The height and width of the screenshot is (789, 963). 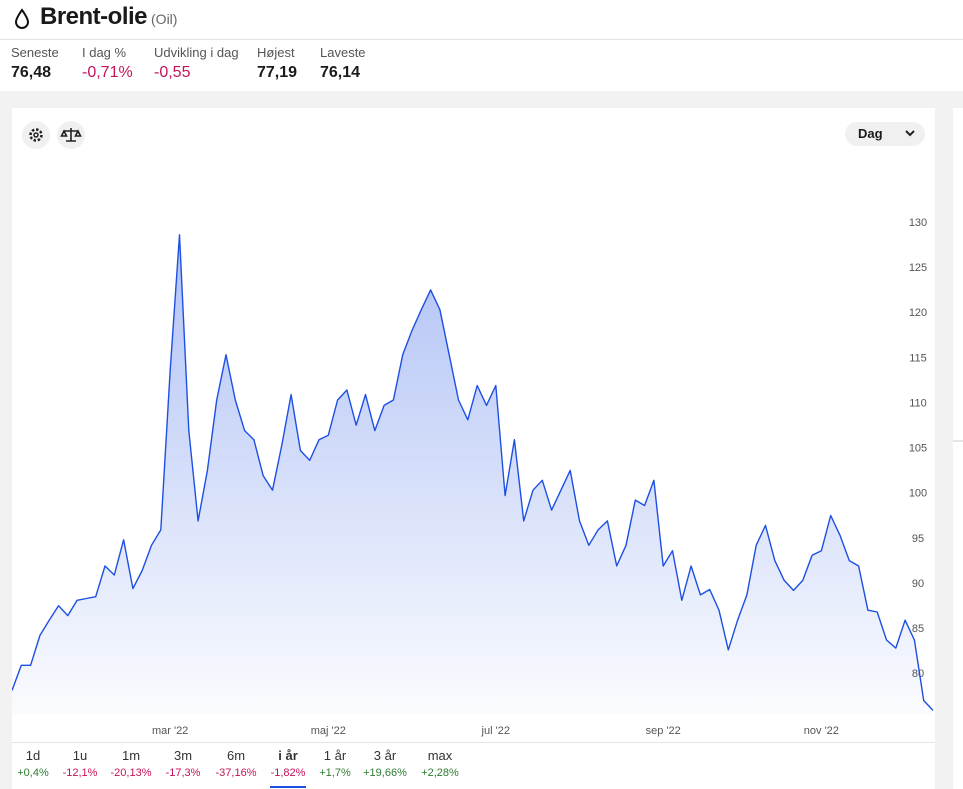 I want to click on stat: I dag % -0,71%, so click(x=107, y=63).